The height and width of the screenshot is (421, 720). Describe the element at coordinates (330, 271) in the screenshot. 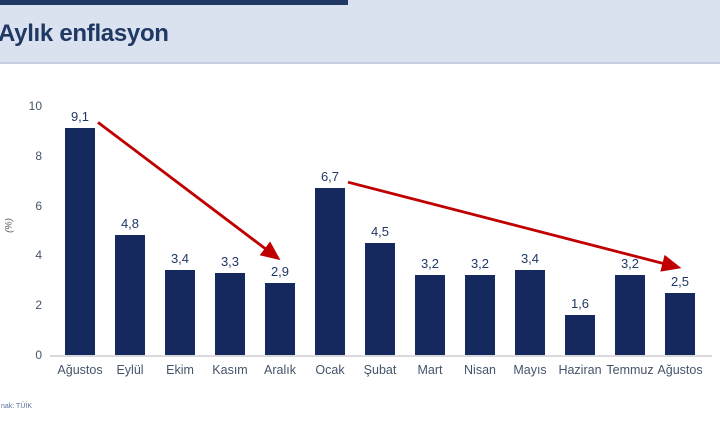

I see `bar-ocak` at that location.